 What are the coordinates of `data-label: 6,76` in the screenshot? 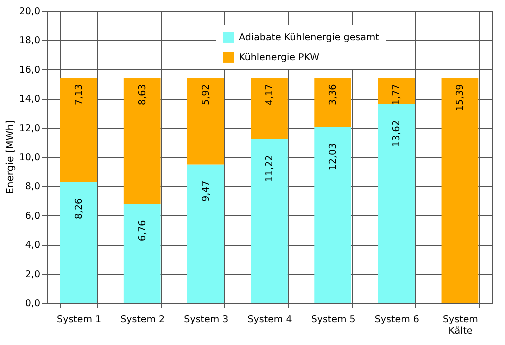 It's located at (142, 231).